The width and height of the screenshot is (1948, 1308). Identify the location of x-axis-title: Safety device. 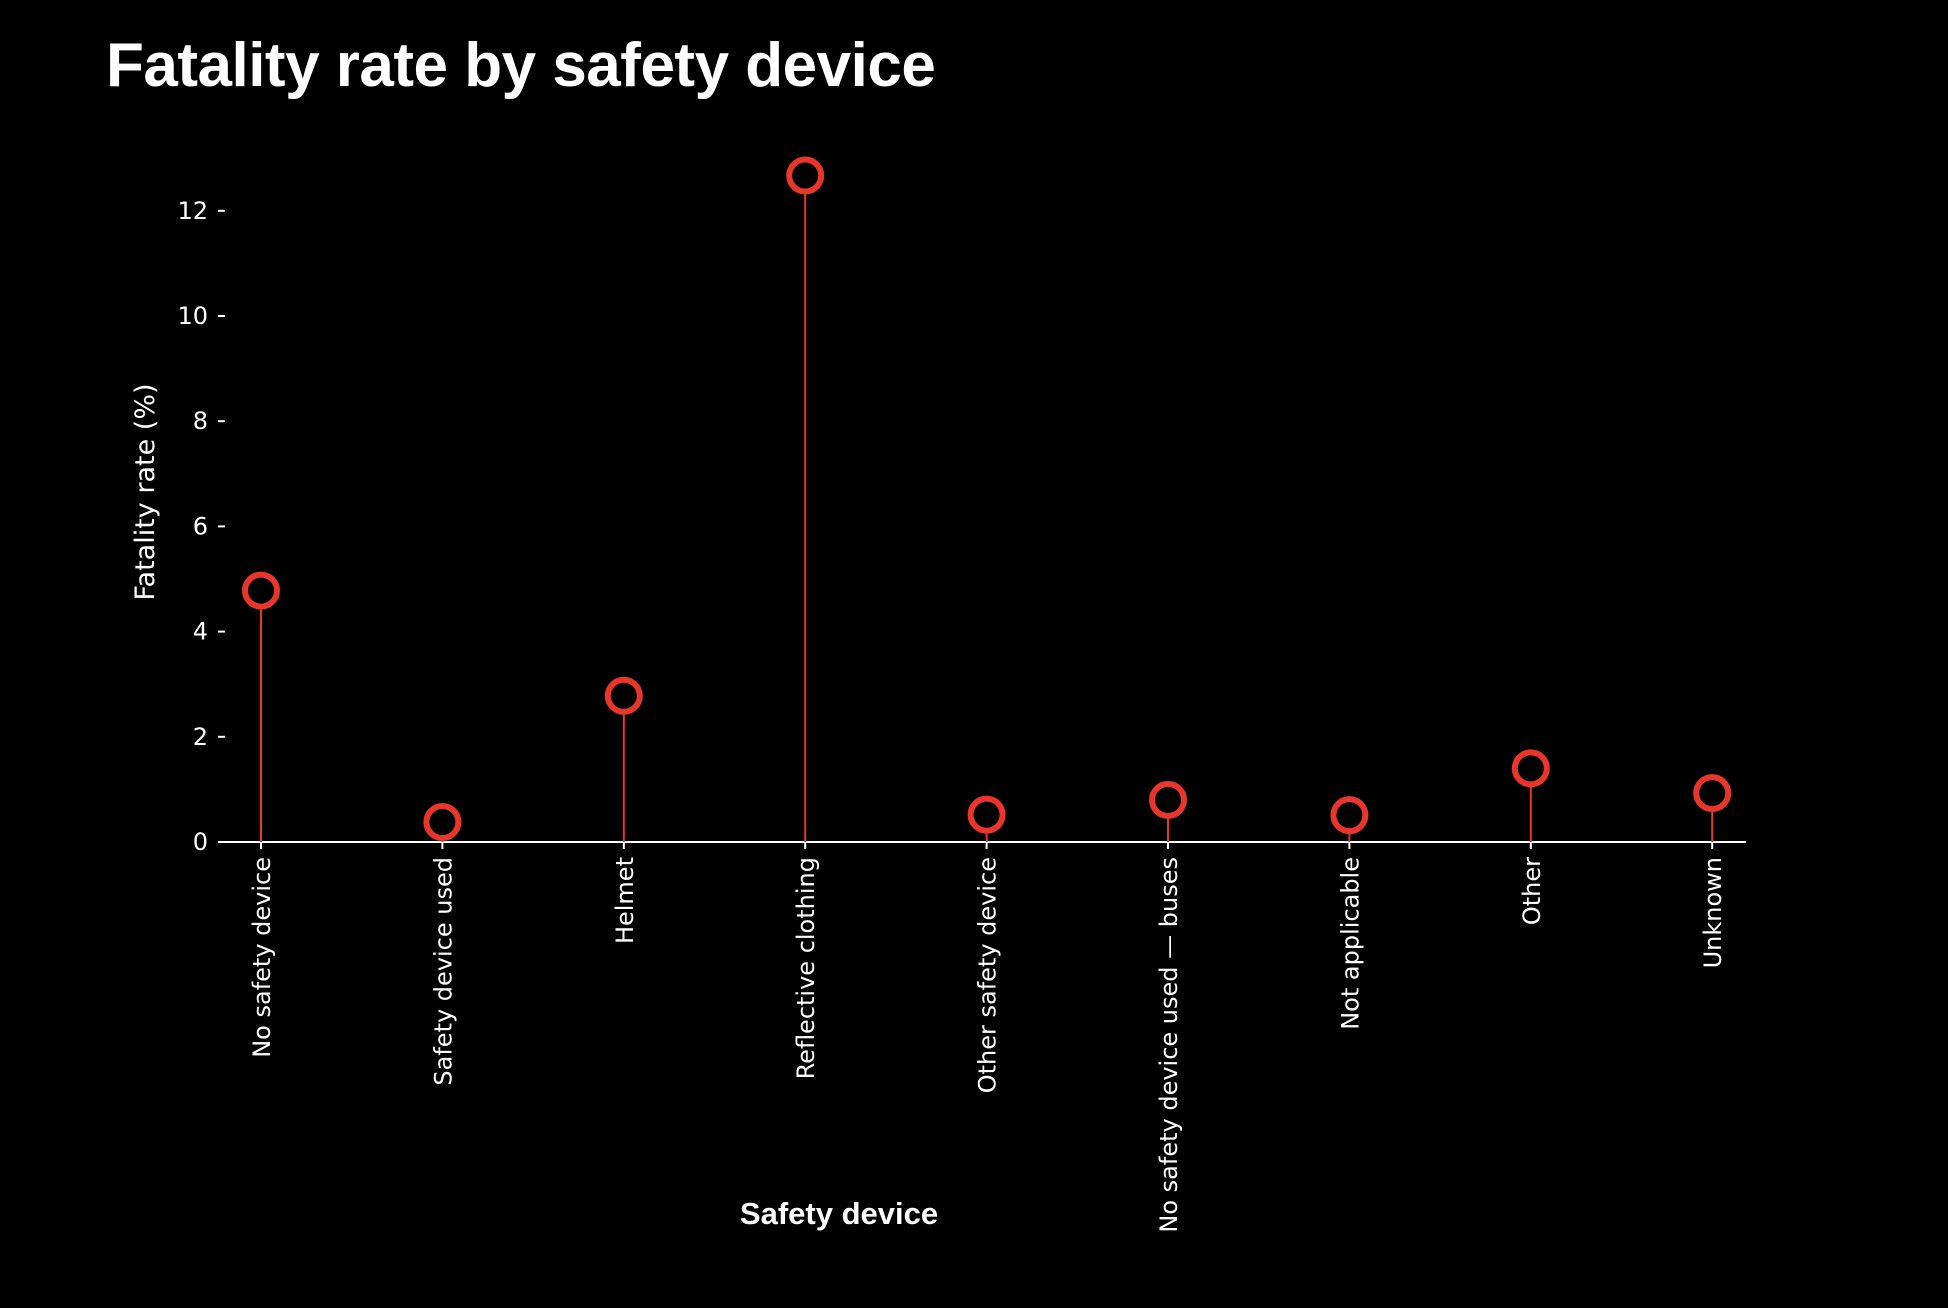
(839, 1213).